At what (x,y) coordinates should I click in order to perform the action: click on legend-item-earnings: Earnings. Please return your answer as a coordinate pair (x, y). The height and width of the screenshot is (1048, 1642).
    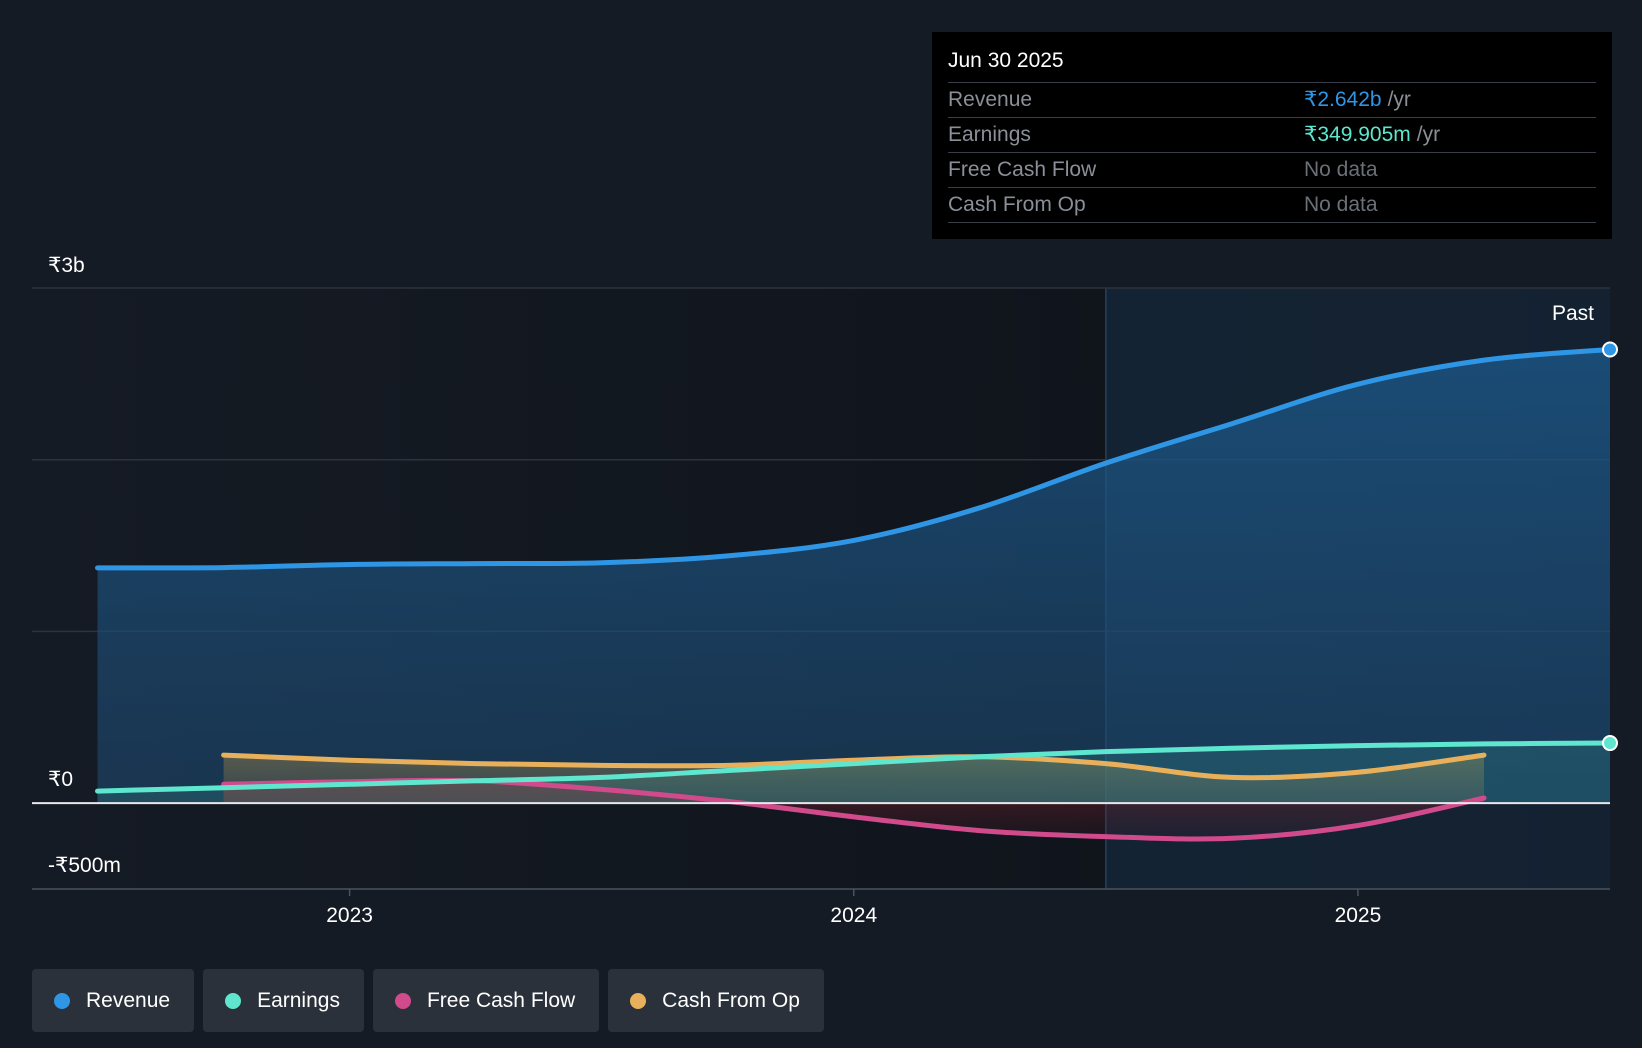
    Looking at the image, I should click on (283, 1000).